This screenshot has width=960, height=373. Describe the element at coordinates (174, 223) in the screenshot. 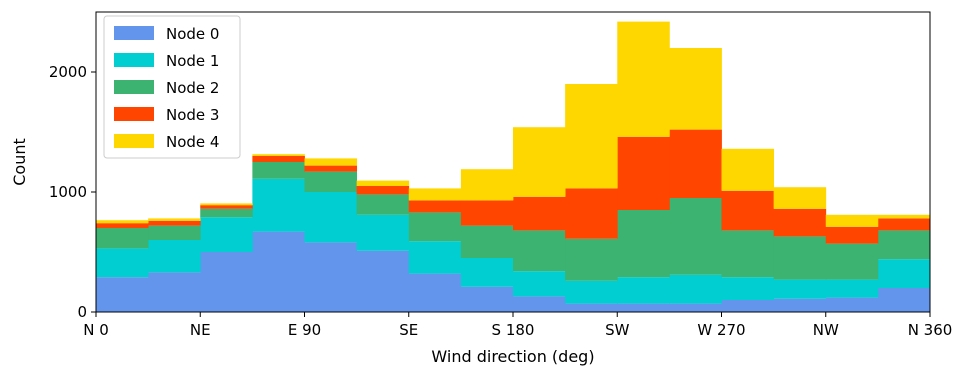

I see `bar-node3-bin1` at that location.